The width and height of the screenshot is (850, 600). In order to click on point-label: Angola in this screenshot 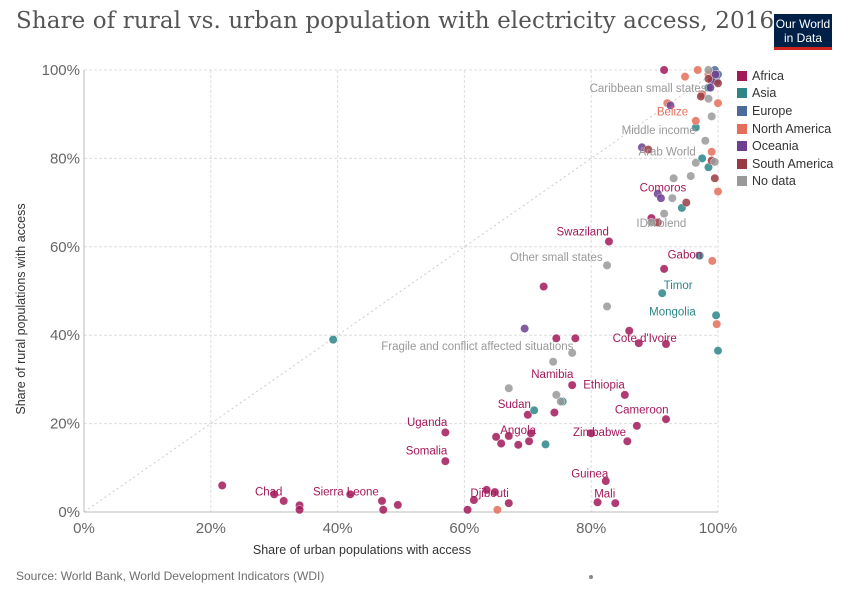, I will do `click(518, 431)`.